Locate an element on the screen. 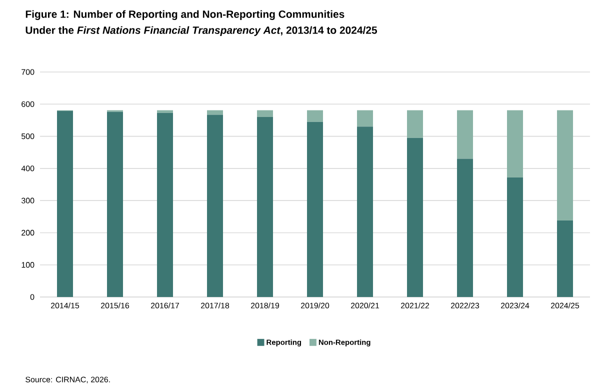  chart-title: Figure 1: Number of Reporting and Non-Reporting Communities is located at coordinates (185, 15).